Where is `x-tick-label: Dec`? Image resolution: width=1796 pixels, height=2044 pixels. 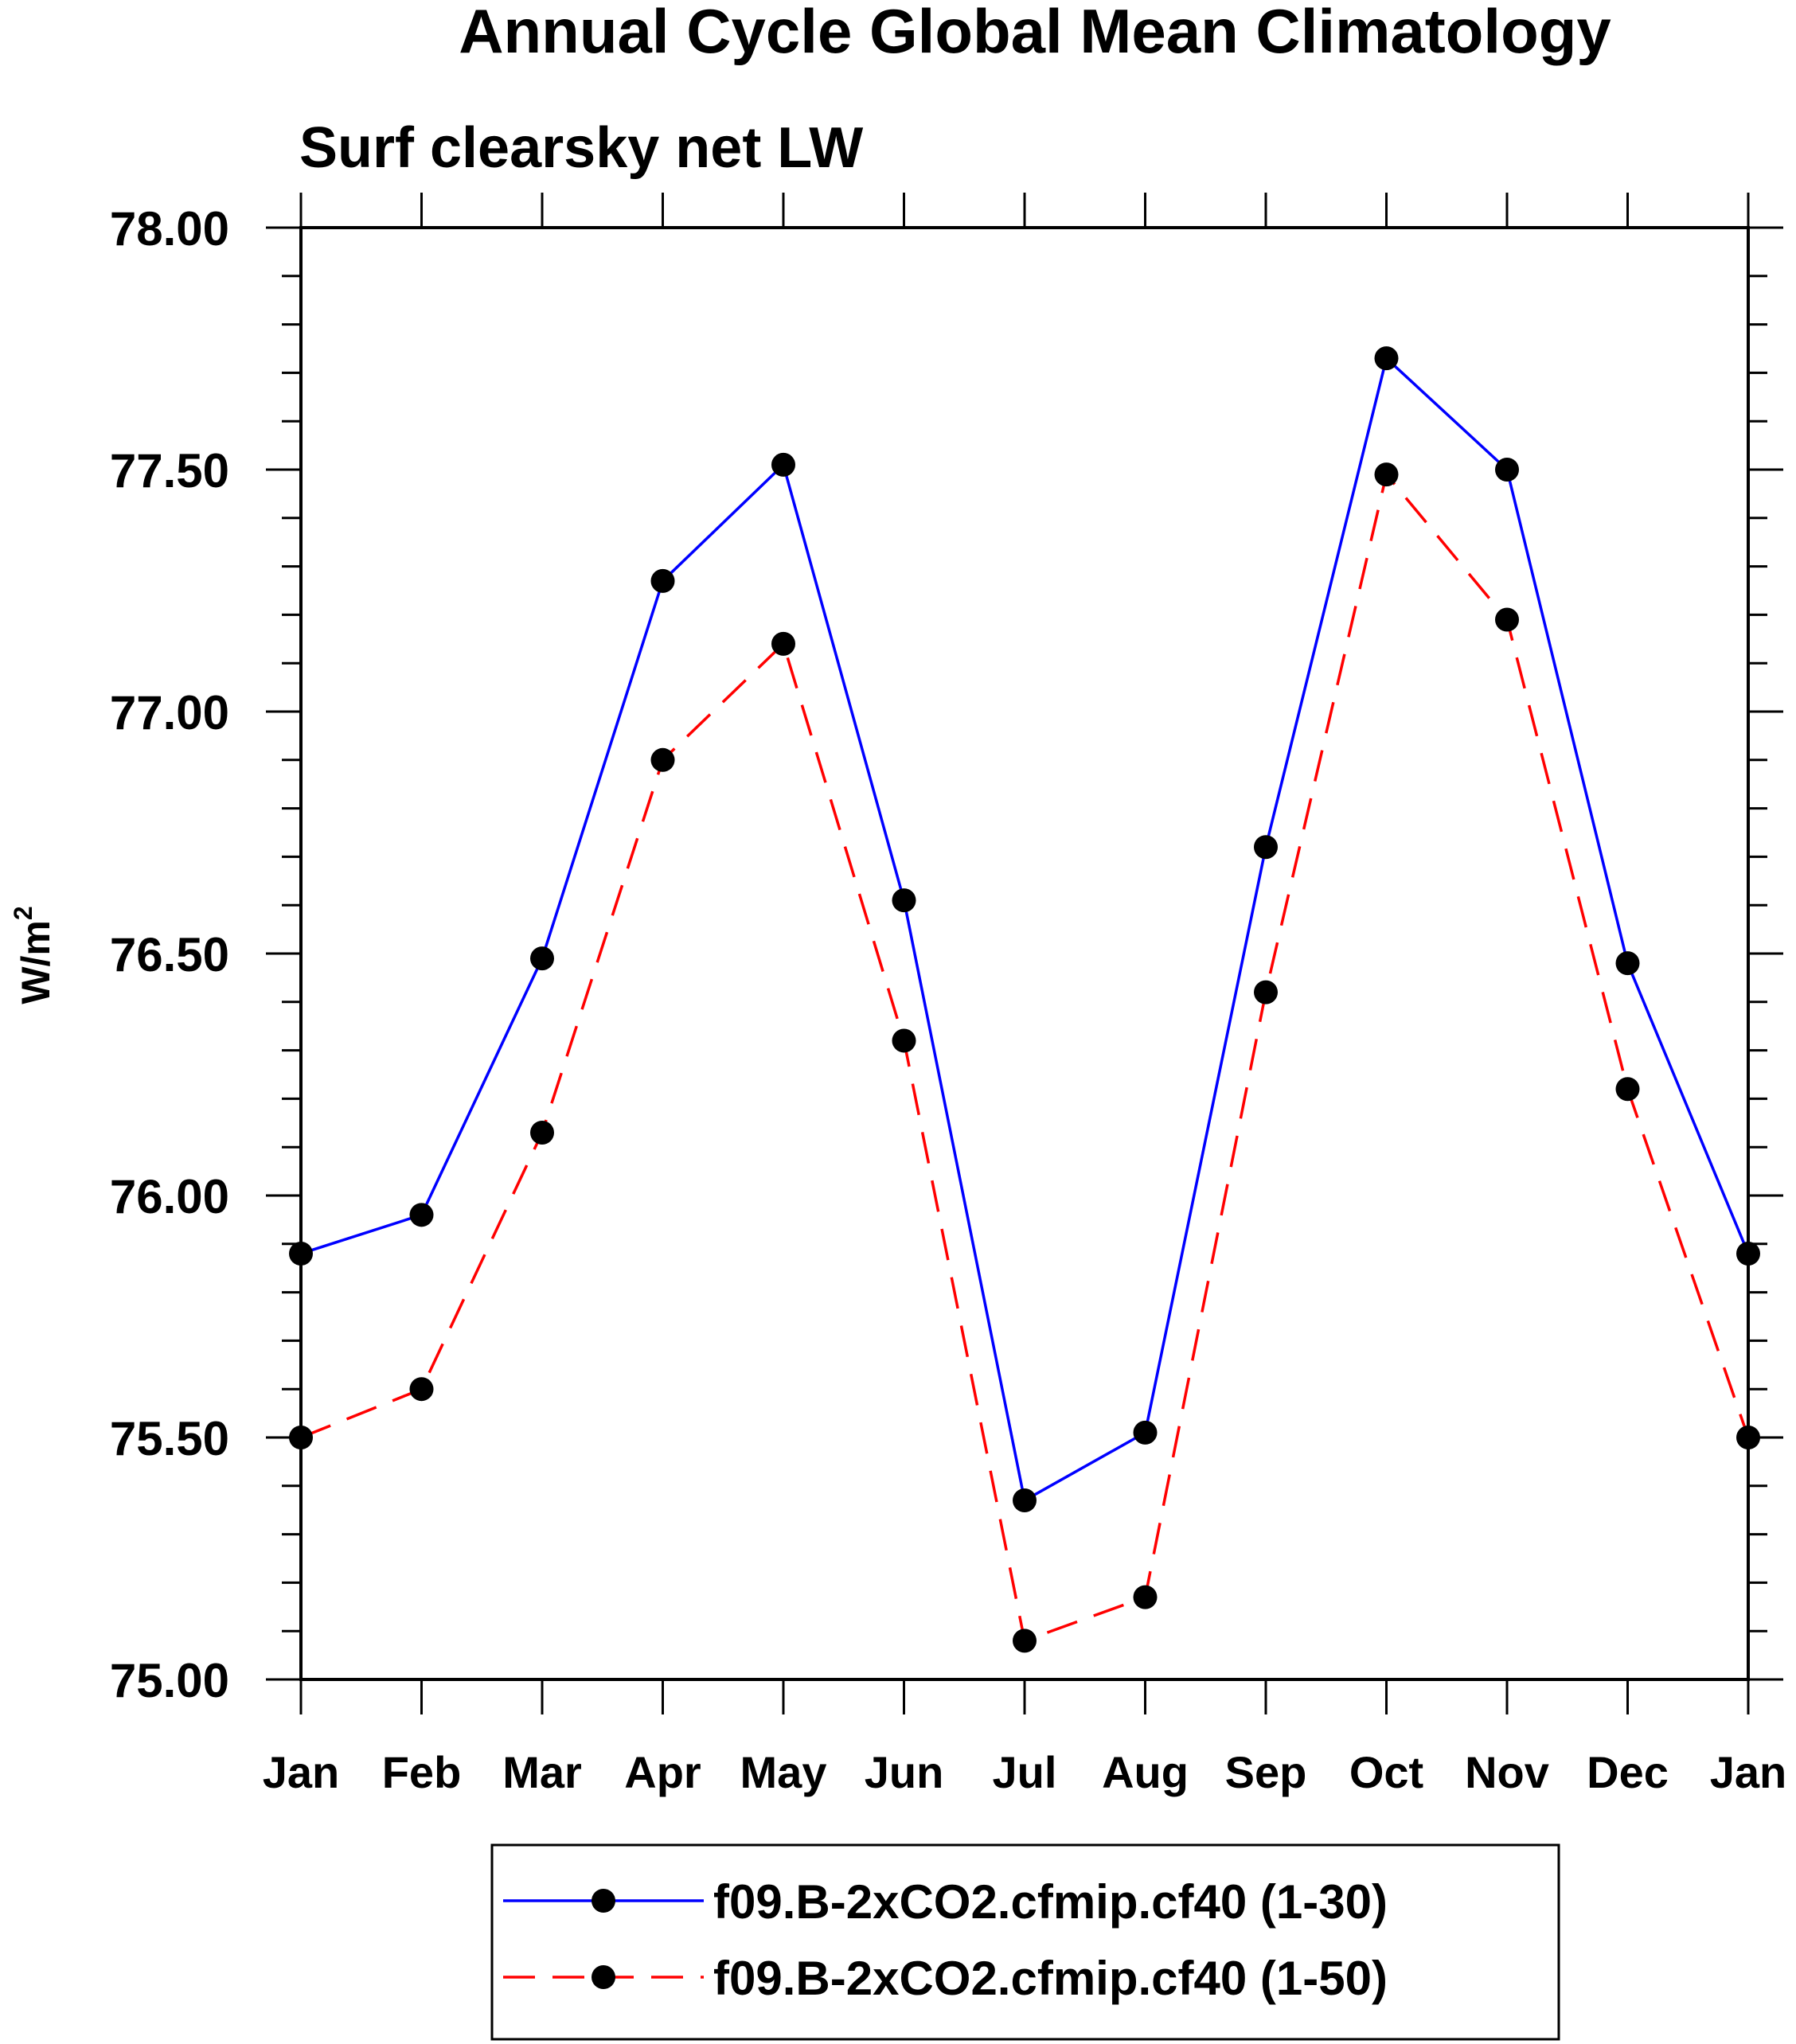 x-tick-label: Dec is located at coordinates (1628, 1772).